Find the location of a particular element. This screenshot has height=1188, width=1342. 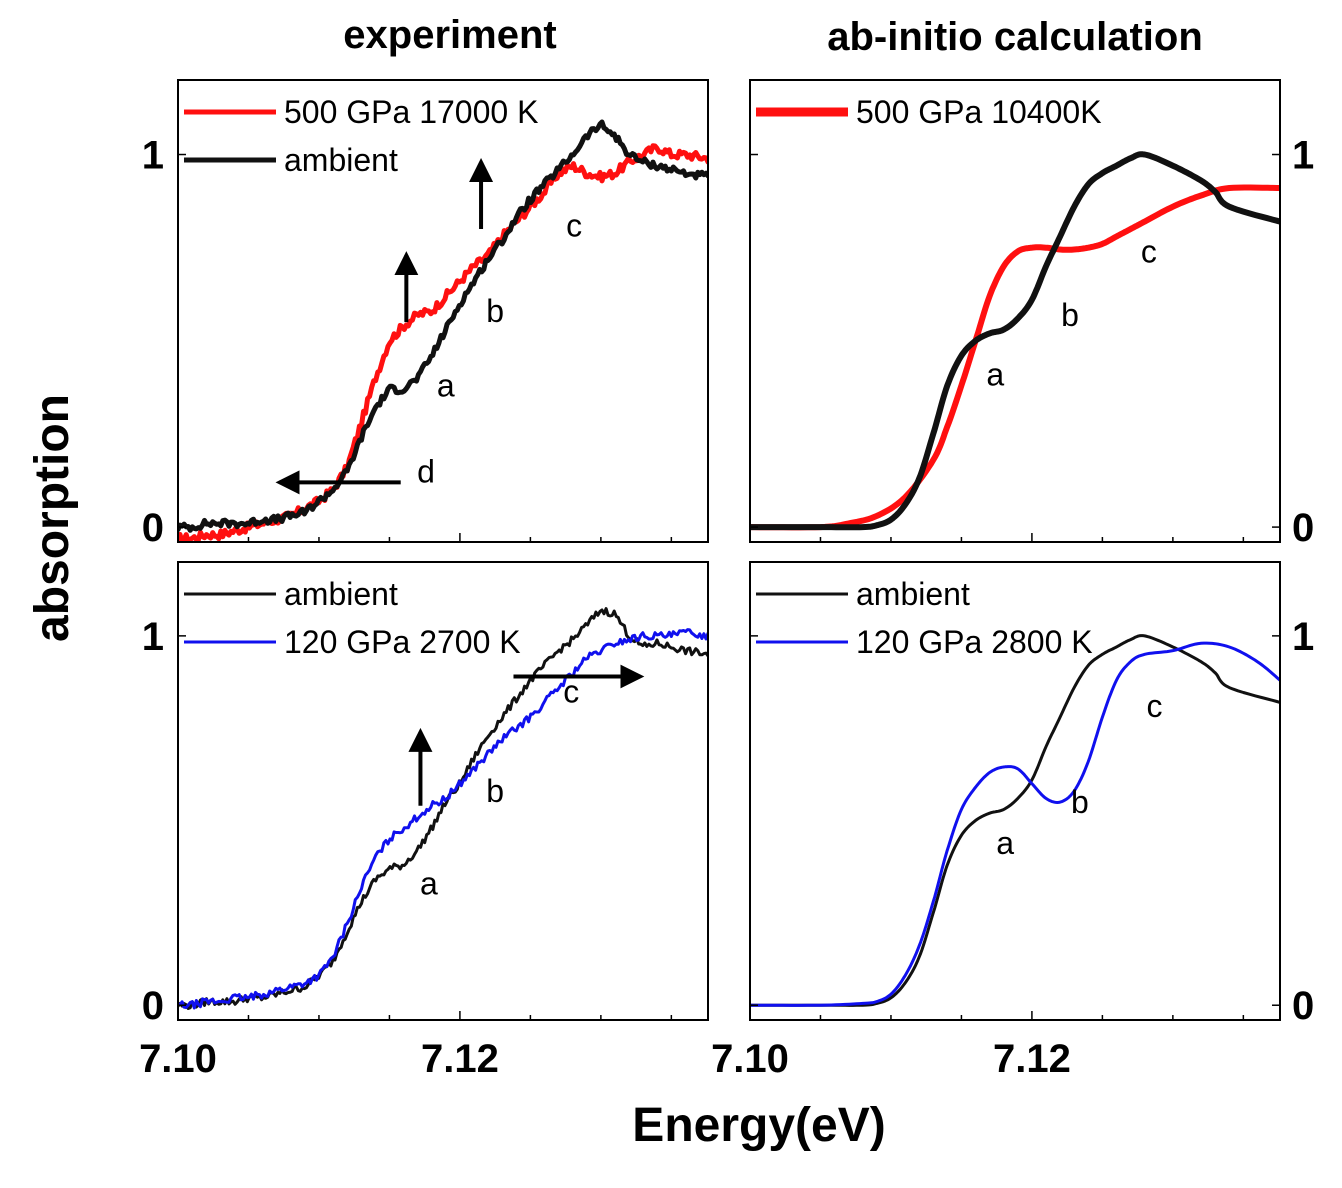

legend-label: 120 GPa 2700 K is located at coordinates (402, 642).